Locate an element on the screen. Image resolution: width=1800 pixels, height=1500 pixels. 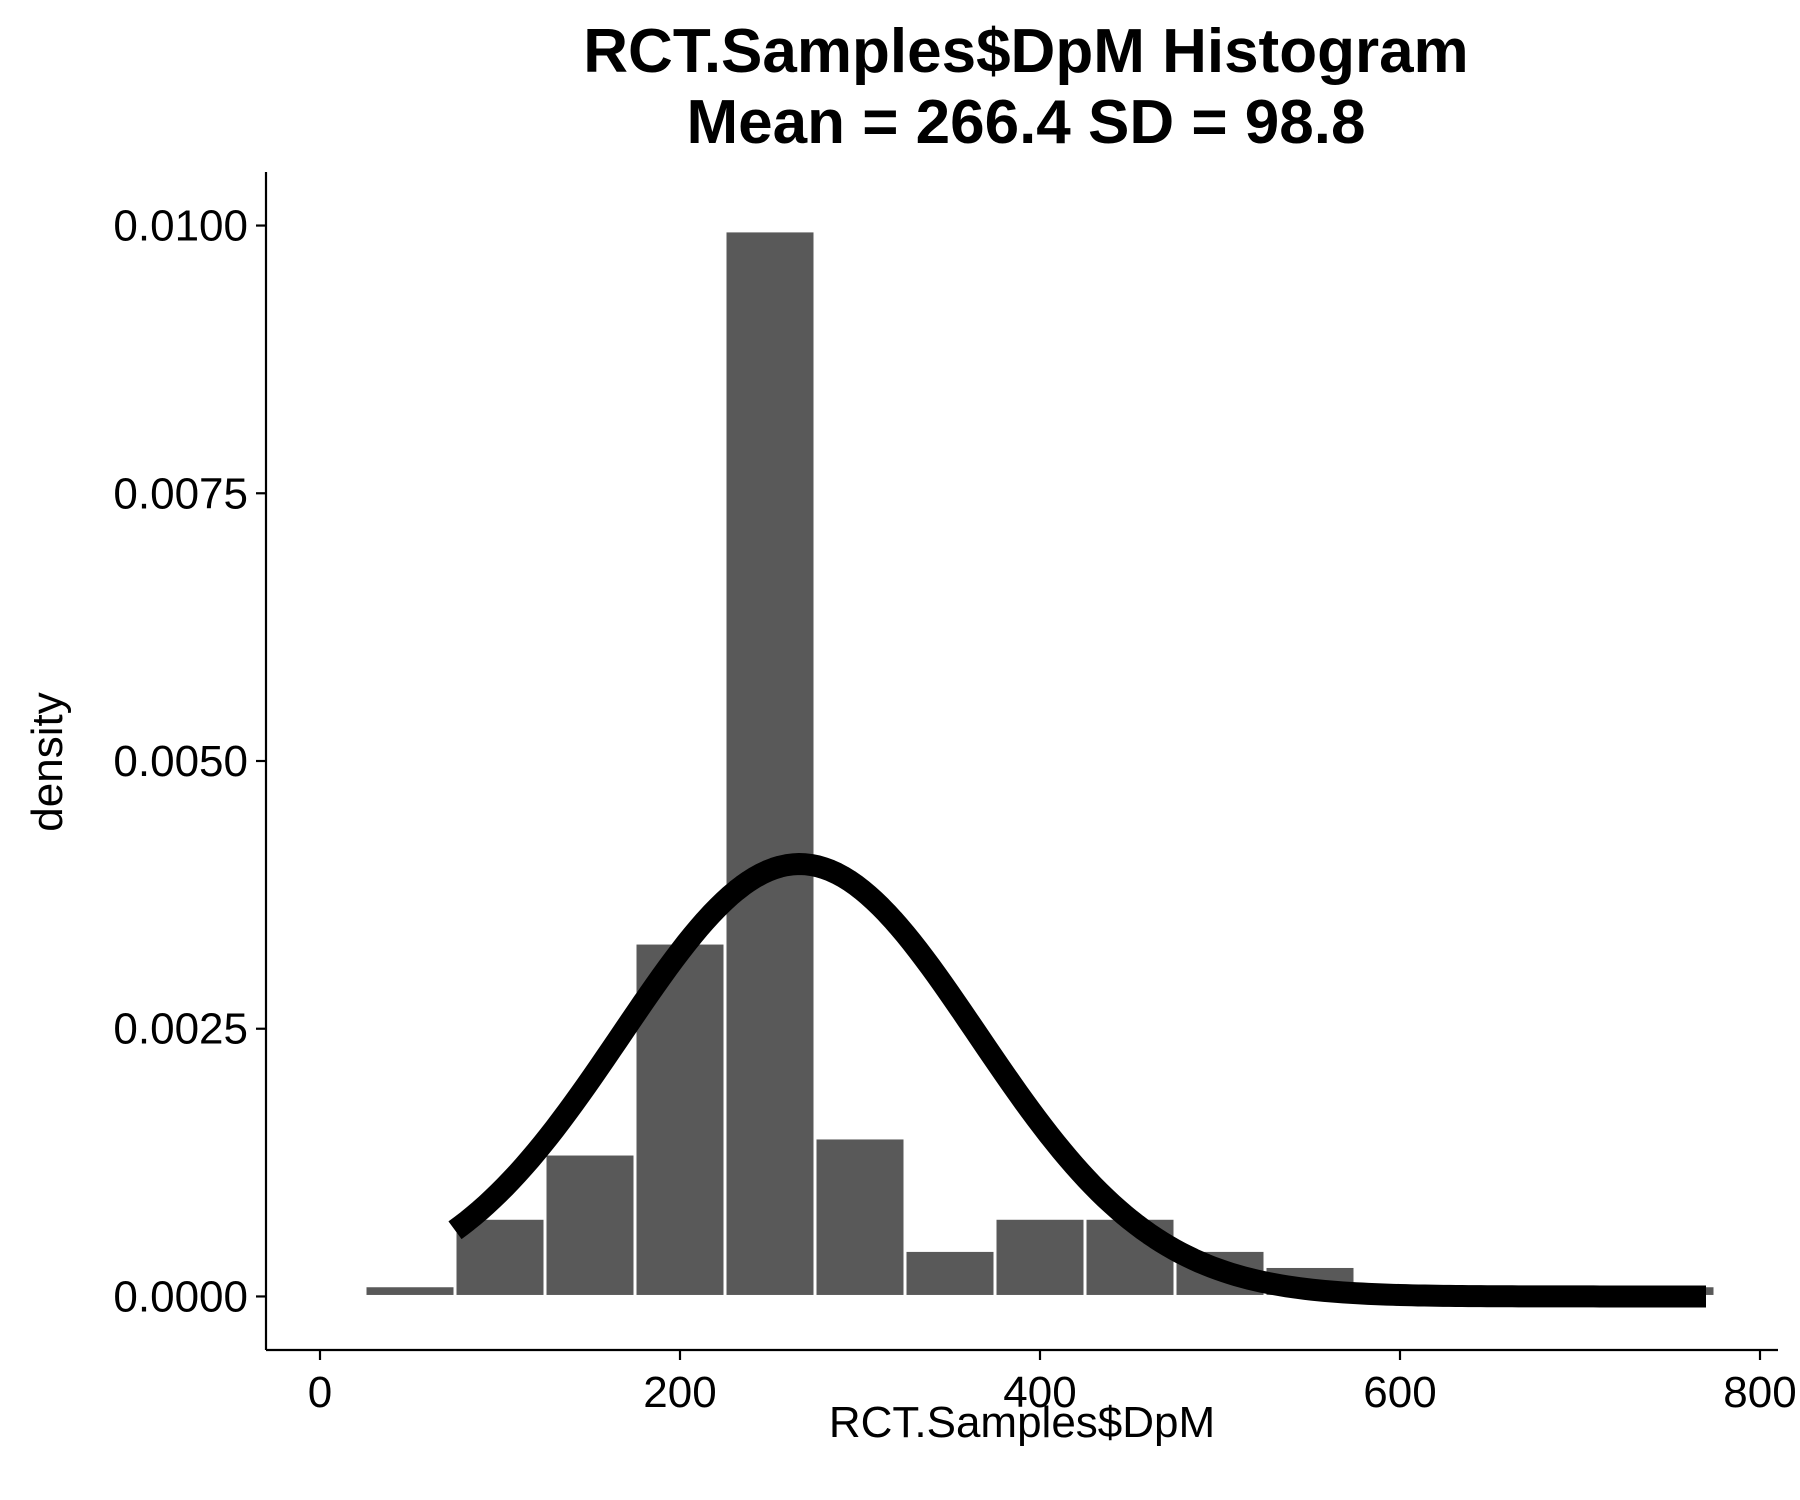
y-axis-ticks: 0.0000 0.0025 0.0050 0.0075 0.0100 is located at coordinates (189, 761).